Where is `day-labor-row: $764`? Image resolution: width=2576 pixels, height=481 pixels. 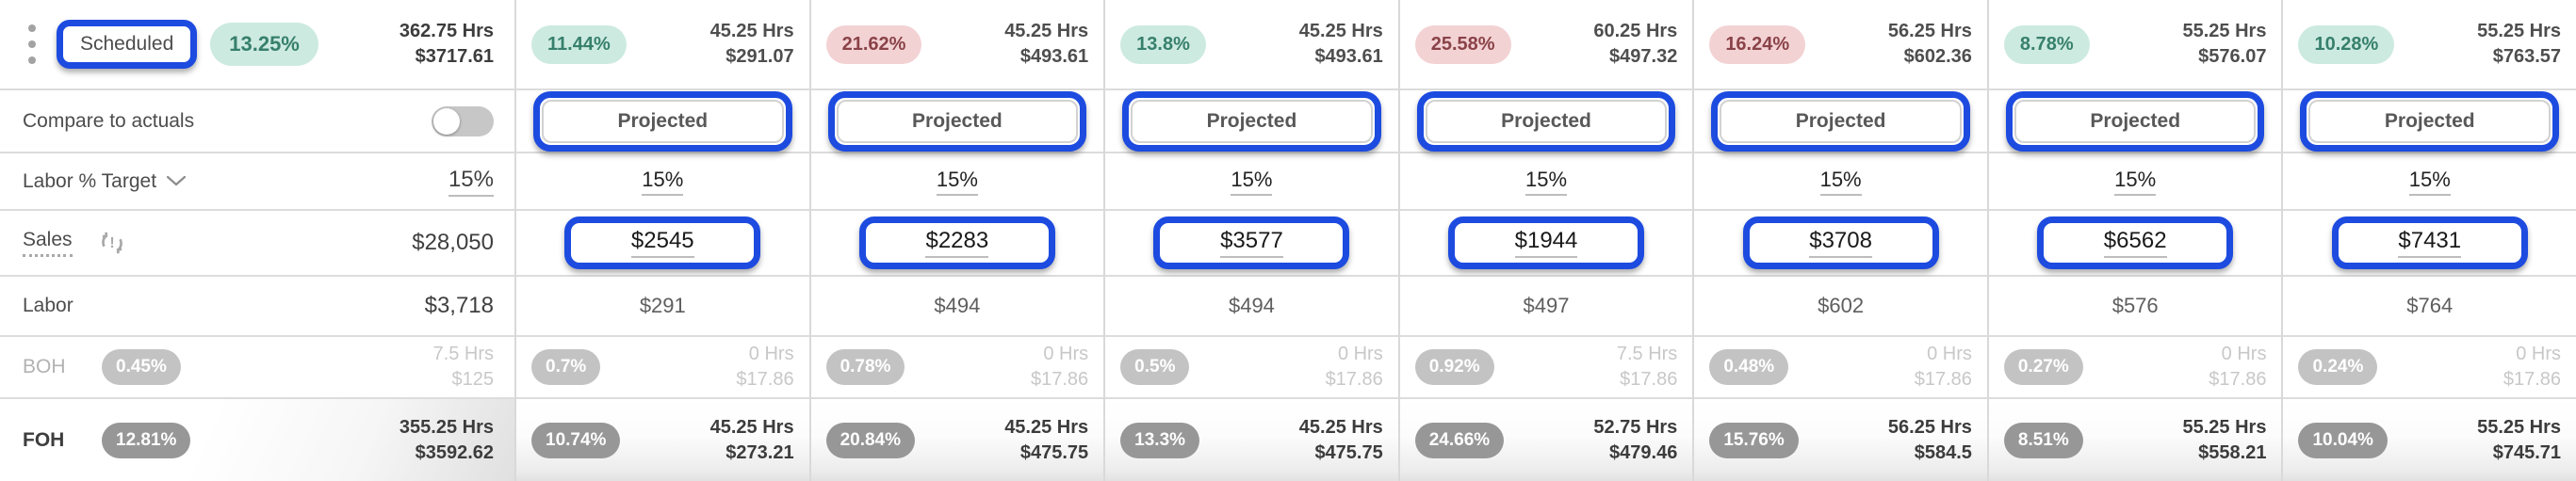
day-labor-row: $764 is located at coordinates (2429, 307).